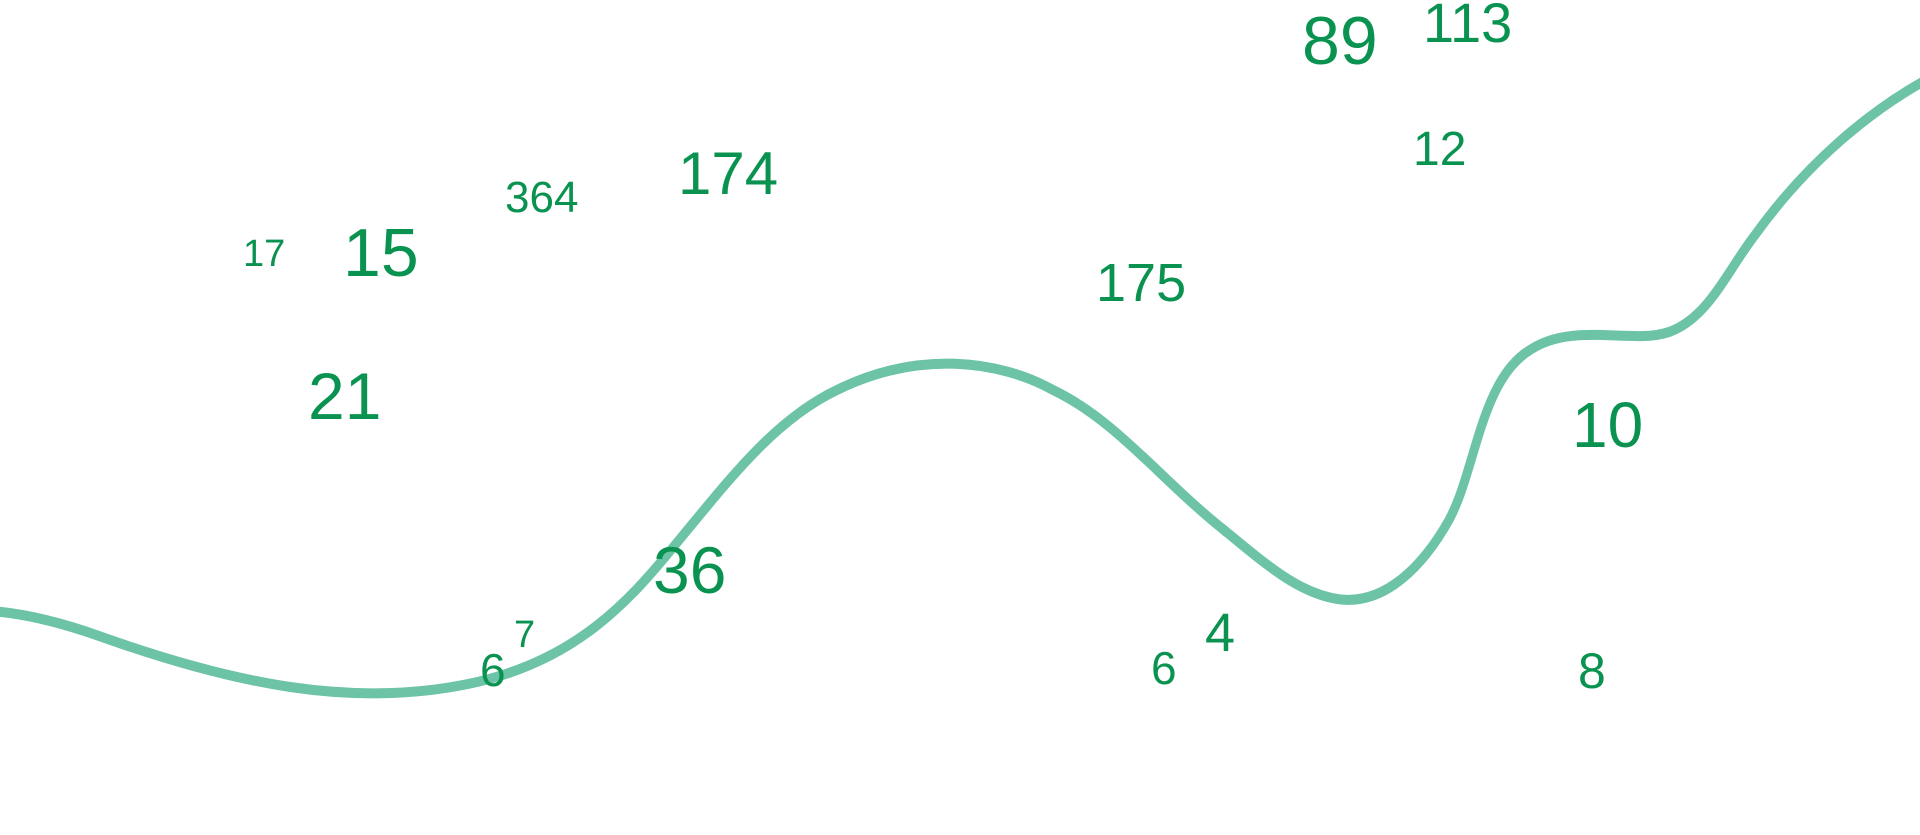 The height and width of the screenshot is (835, 1920). I want to click on number-label: 7, so click(524, 635).